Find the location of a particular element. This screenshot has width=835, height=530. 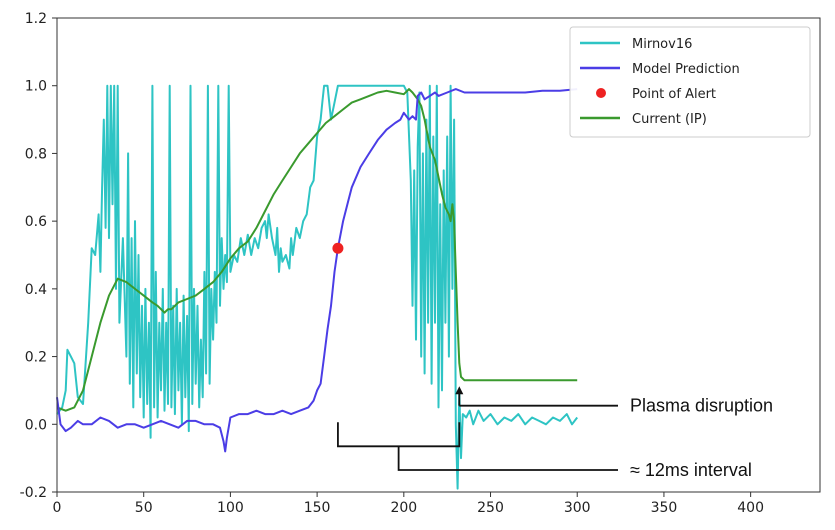

y-tick-label: 0.8 is located at coordinates (36, 154).